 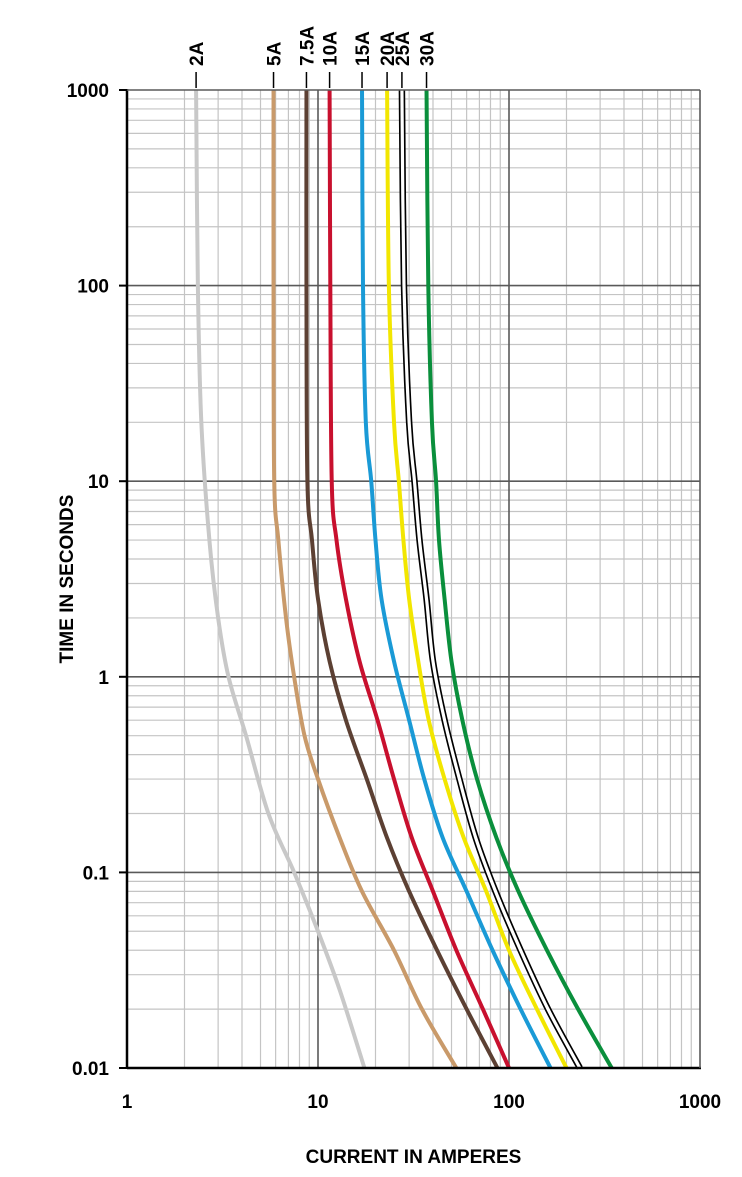 I want to click on x-tick-label: 1, so click(x=127, y=1102).